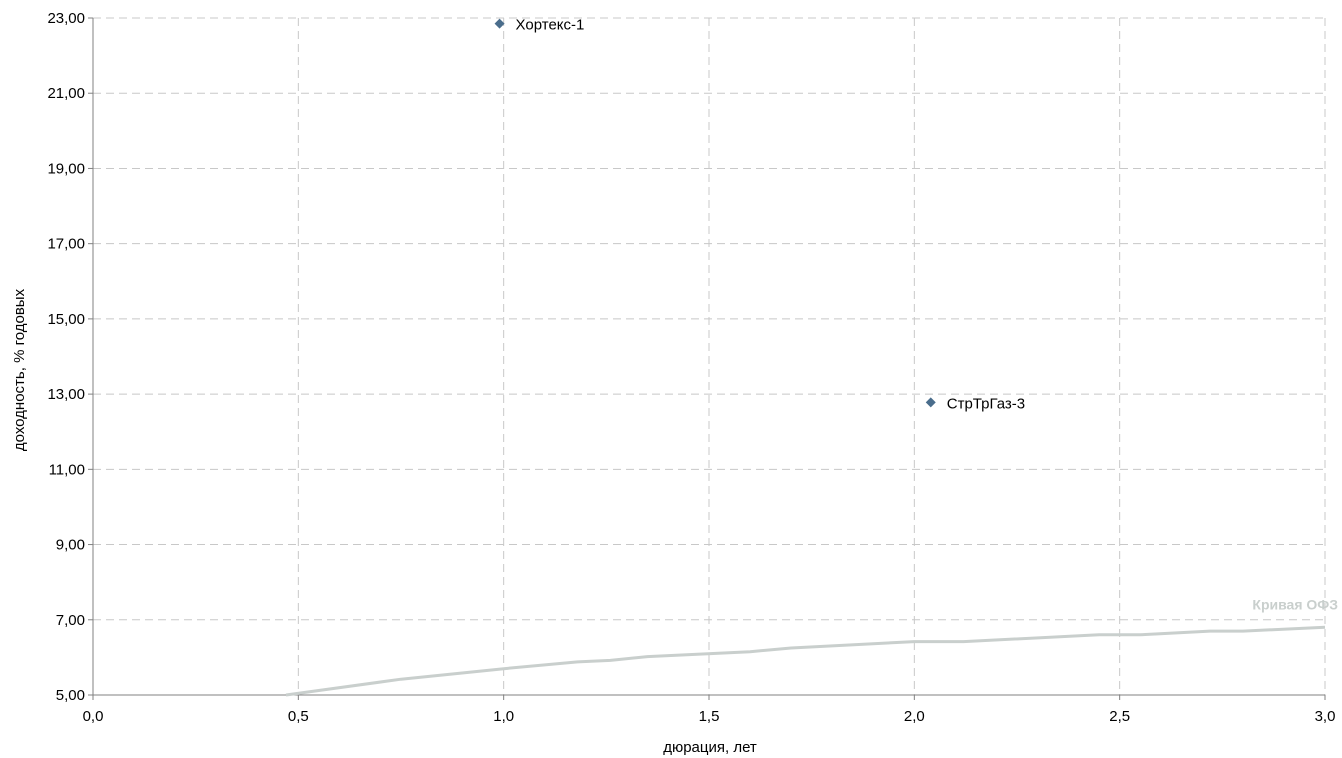 The height and width of the screenshot is (758, 1342). What do you see at coordinates (914, 716) in the screenshot?
I see `x-tick-label: 2,0` at bounding box center [914, 716].